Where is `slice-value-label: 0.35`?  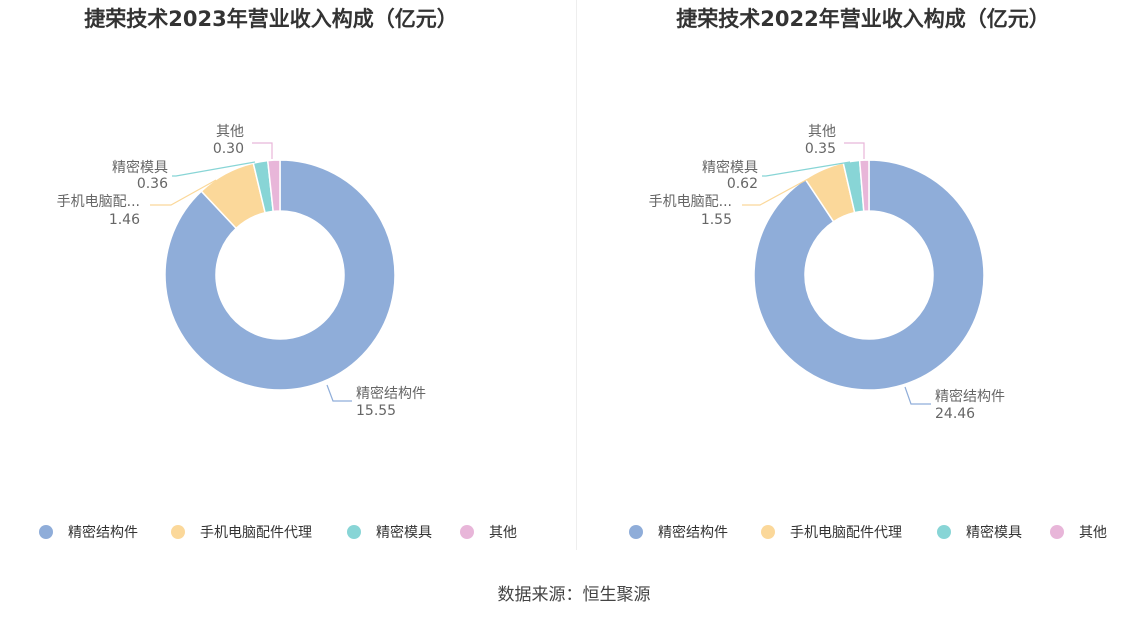
slice-value-label: 0.35 is located at coordinates (820, 149).